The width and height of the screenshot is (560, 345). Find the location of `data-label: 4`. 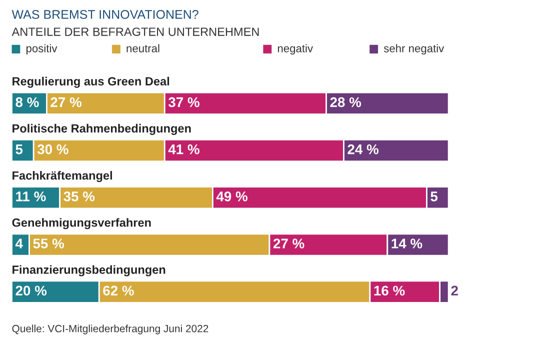

data-label: 4 is located at coordinates (19, 243).